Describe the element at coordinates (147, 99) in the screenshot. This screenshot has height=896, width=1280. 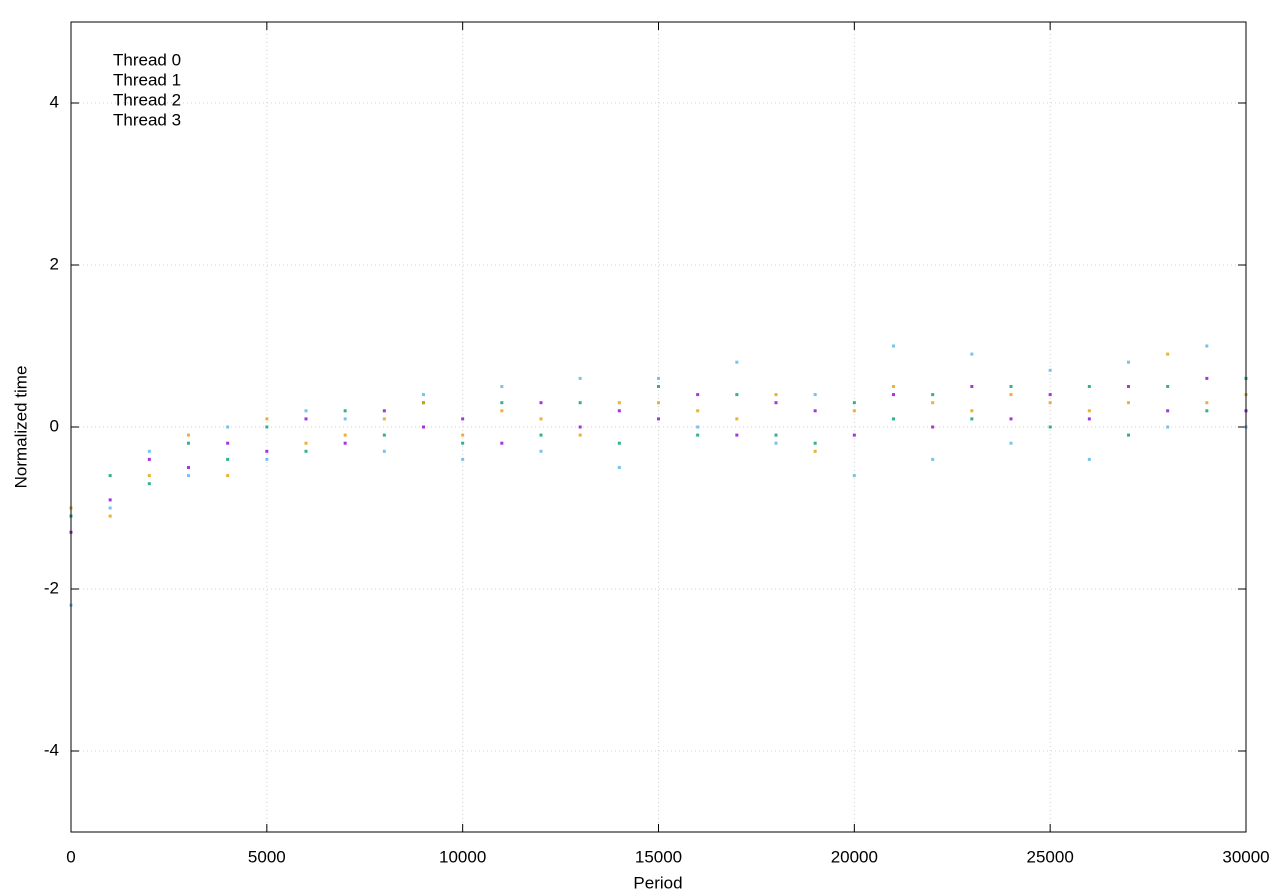
I see `legend-label: Thread 2` at that location.